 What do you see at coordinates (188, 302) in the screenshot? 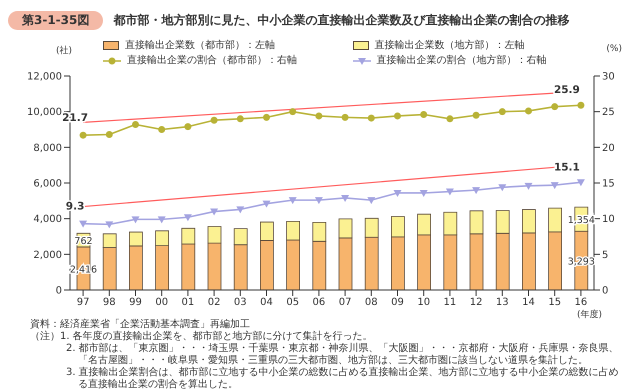
I see `x-tick-label: 01` at bounding box center [188, 302].